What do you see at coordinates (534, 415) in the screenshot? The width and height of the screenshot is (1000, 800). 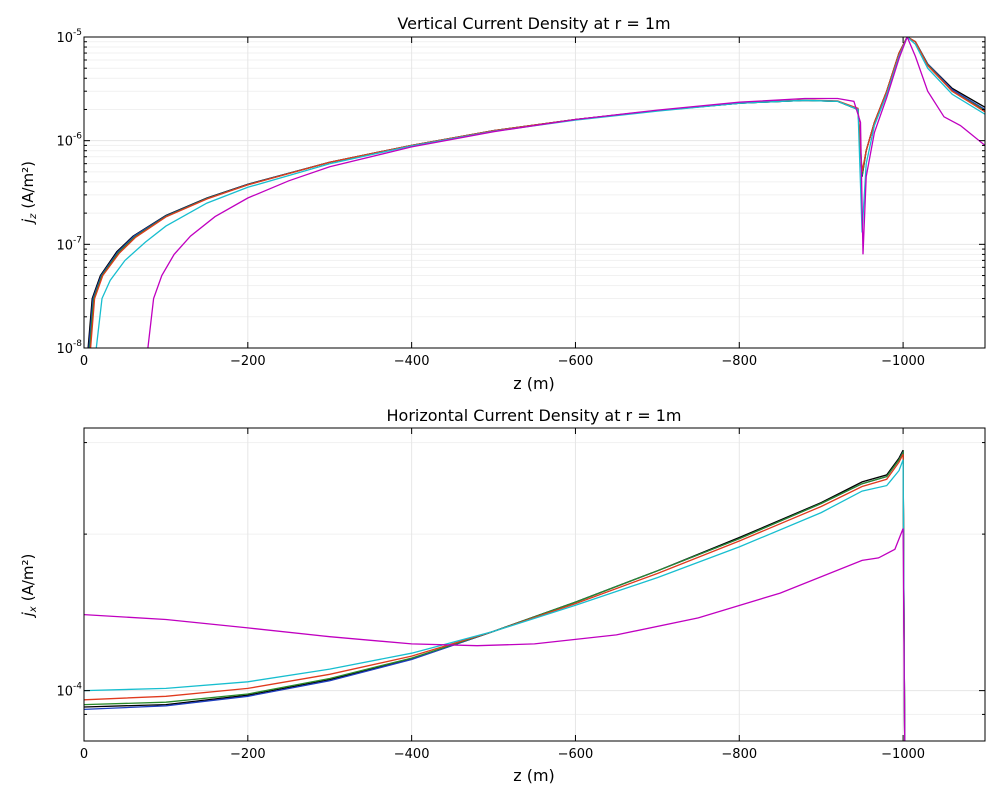 I see `chart-title-horizontal: Horizontal Current Density at r = 1m` at bounding box center [534, 415].